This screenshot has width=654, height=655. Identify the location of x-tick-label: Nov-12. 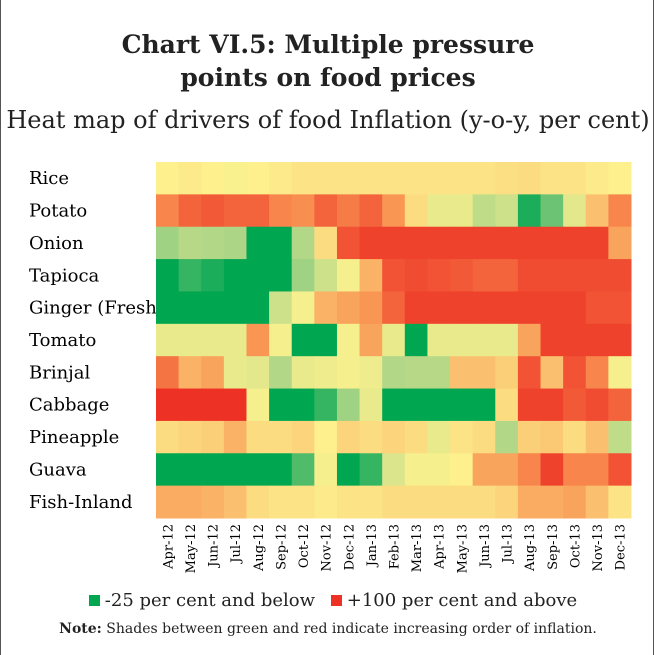
(327, 547).